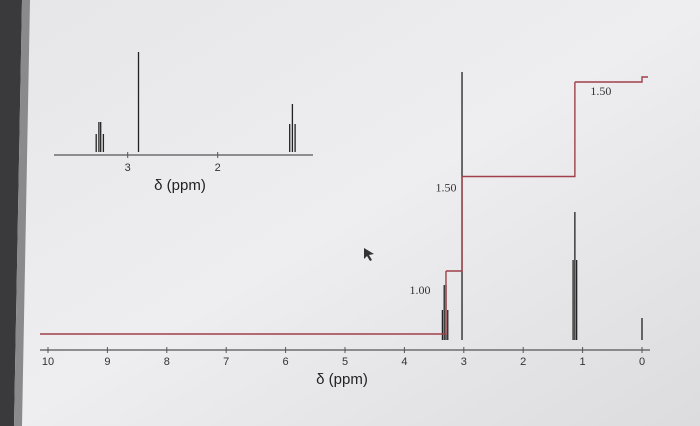 The height and width of the screenshot is (426, 700). What do you see at coordinates (404, 362) in the screenshot?
I see `x-tick-label: 4` at bounding box center [404, 362].